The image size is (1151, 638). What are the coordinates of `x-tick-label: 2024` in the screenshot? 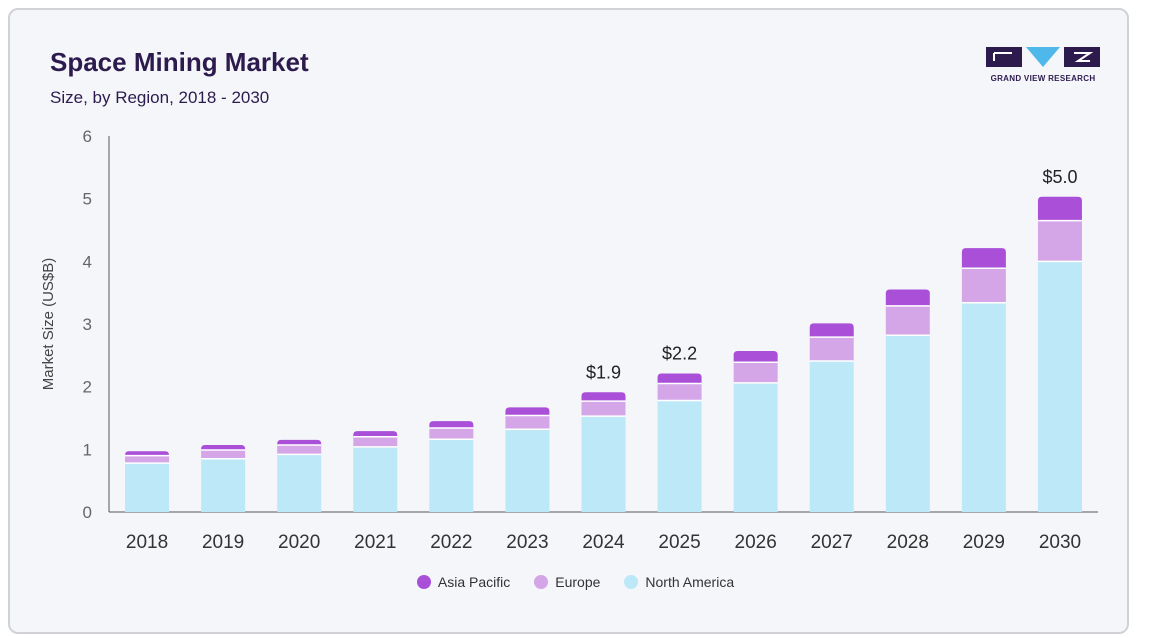 It's located at (603, 542).